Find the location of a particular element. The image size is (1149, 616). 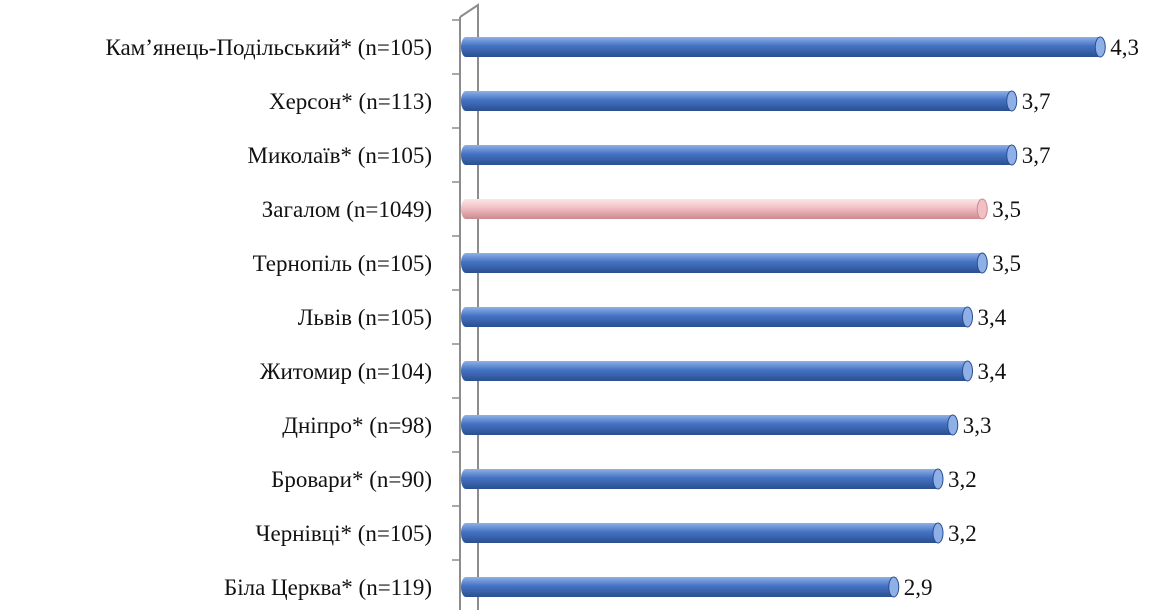

category-label: Біла Церква* (n=119) is located at coordinates (328, 587).